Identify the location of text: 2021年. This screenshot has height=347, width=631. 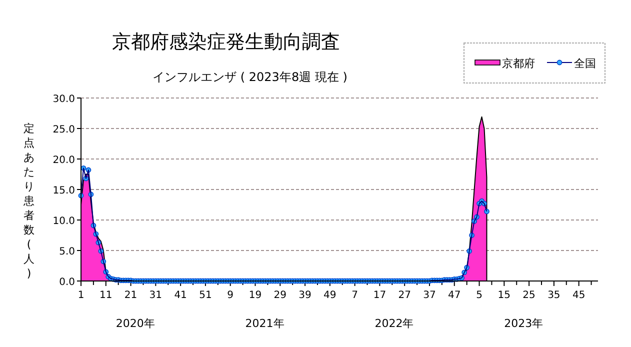
(264, 323).